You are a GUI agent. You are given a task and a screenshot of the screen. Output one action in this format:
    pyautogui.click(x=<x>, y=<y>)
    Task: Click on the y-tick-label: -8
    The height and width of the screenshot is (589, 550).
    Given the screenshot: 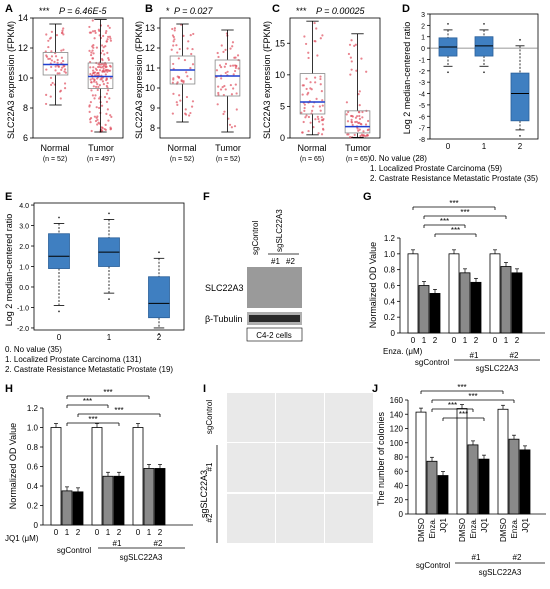 What is the action you would take?
    pyautogui.click(x=422, y=140)
    